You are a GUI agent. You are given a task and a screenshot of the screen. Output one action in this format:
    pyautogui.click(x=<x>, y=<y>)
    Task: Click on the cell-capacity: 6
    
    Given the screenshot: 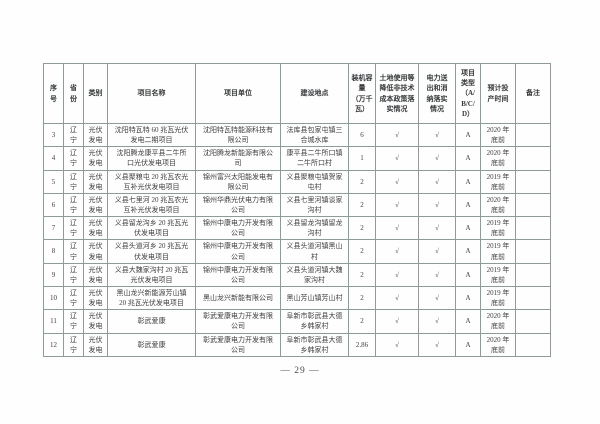 What is the action you would take?
    pyautogui.click(x=362, y=135)
    